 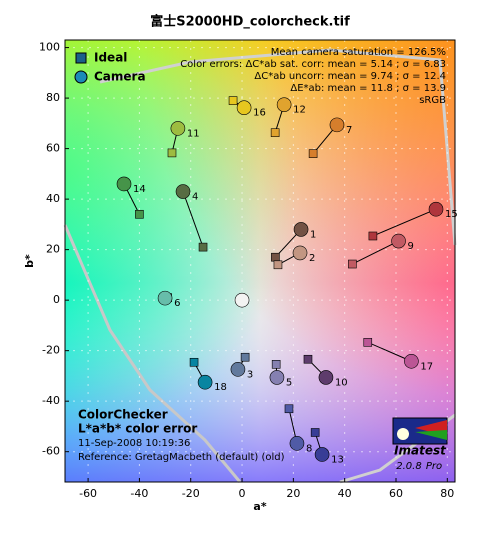 I want to click on legend-label: Camera, so click(x=120, y=77).